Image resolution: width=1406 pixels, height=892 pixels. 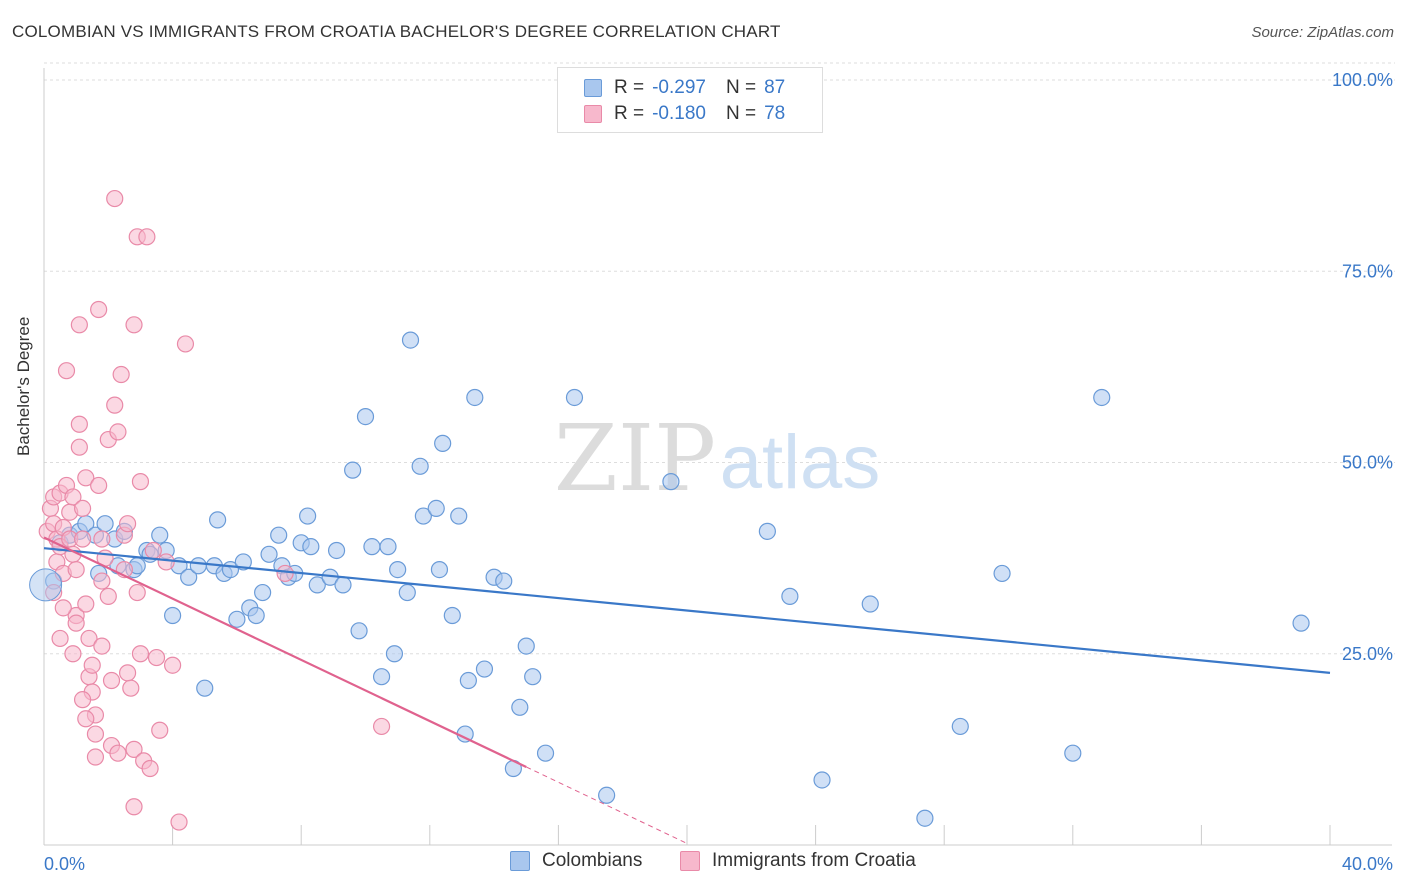 I want to click on x-tick-label: 0.0%, so click(x=64, y=864).